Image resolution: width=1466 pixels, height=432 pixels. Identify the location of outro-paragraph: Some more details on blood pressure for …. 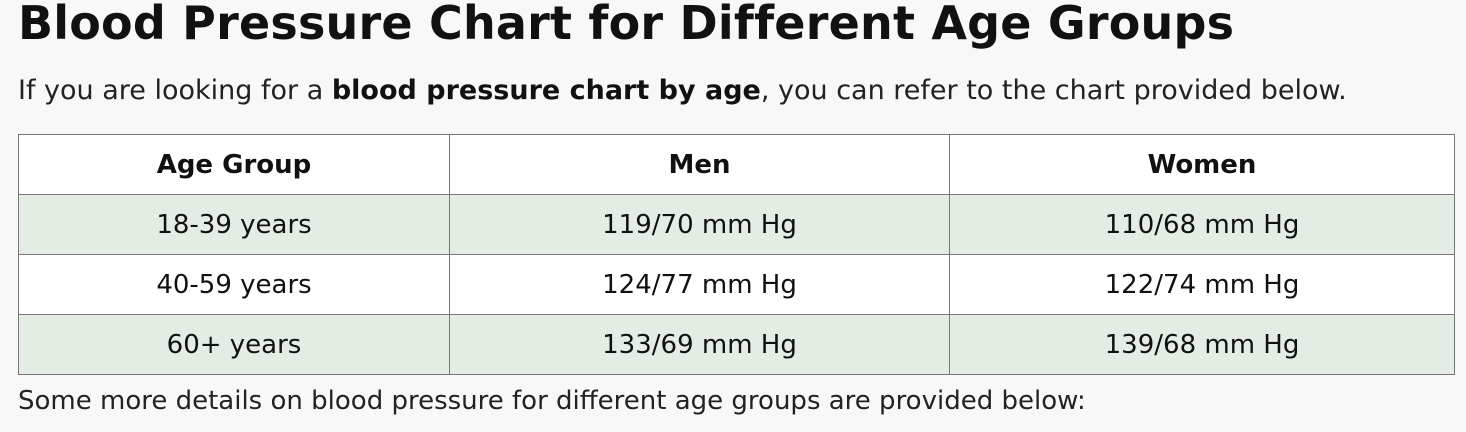
(552, 401).